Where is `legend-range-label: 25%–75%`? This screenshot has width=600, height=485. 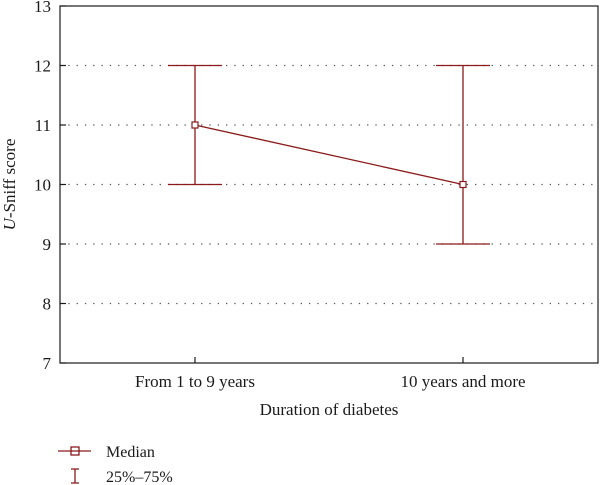 legend-range-label: 25%–75% is located at coordinates (139, 477).